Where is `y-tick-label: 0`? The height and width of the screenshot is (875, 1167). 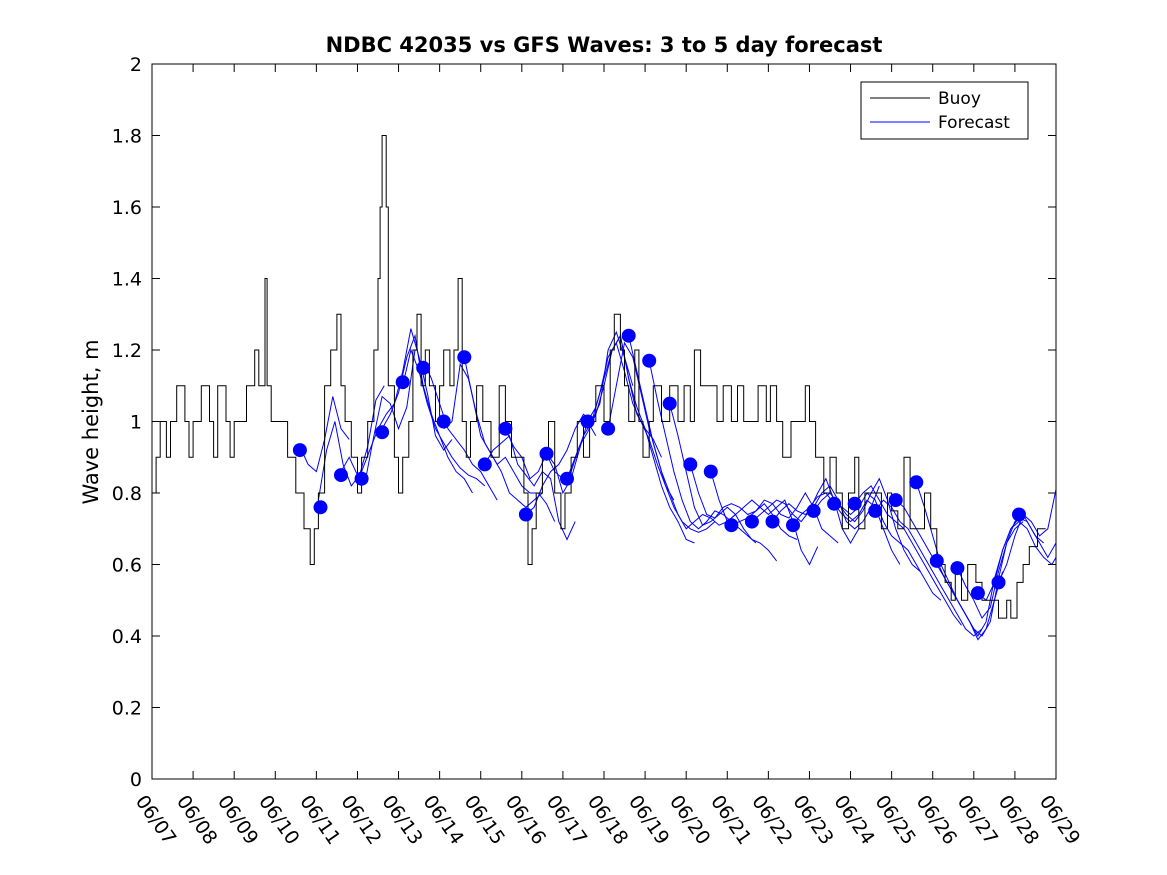 y-tick-label: 0 is located at coordinates (136, 780).